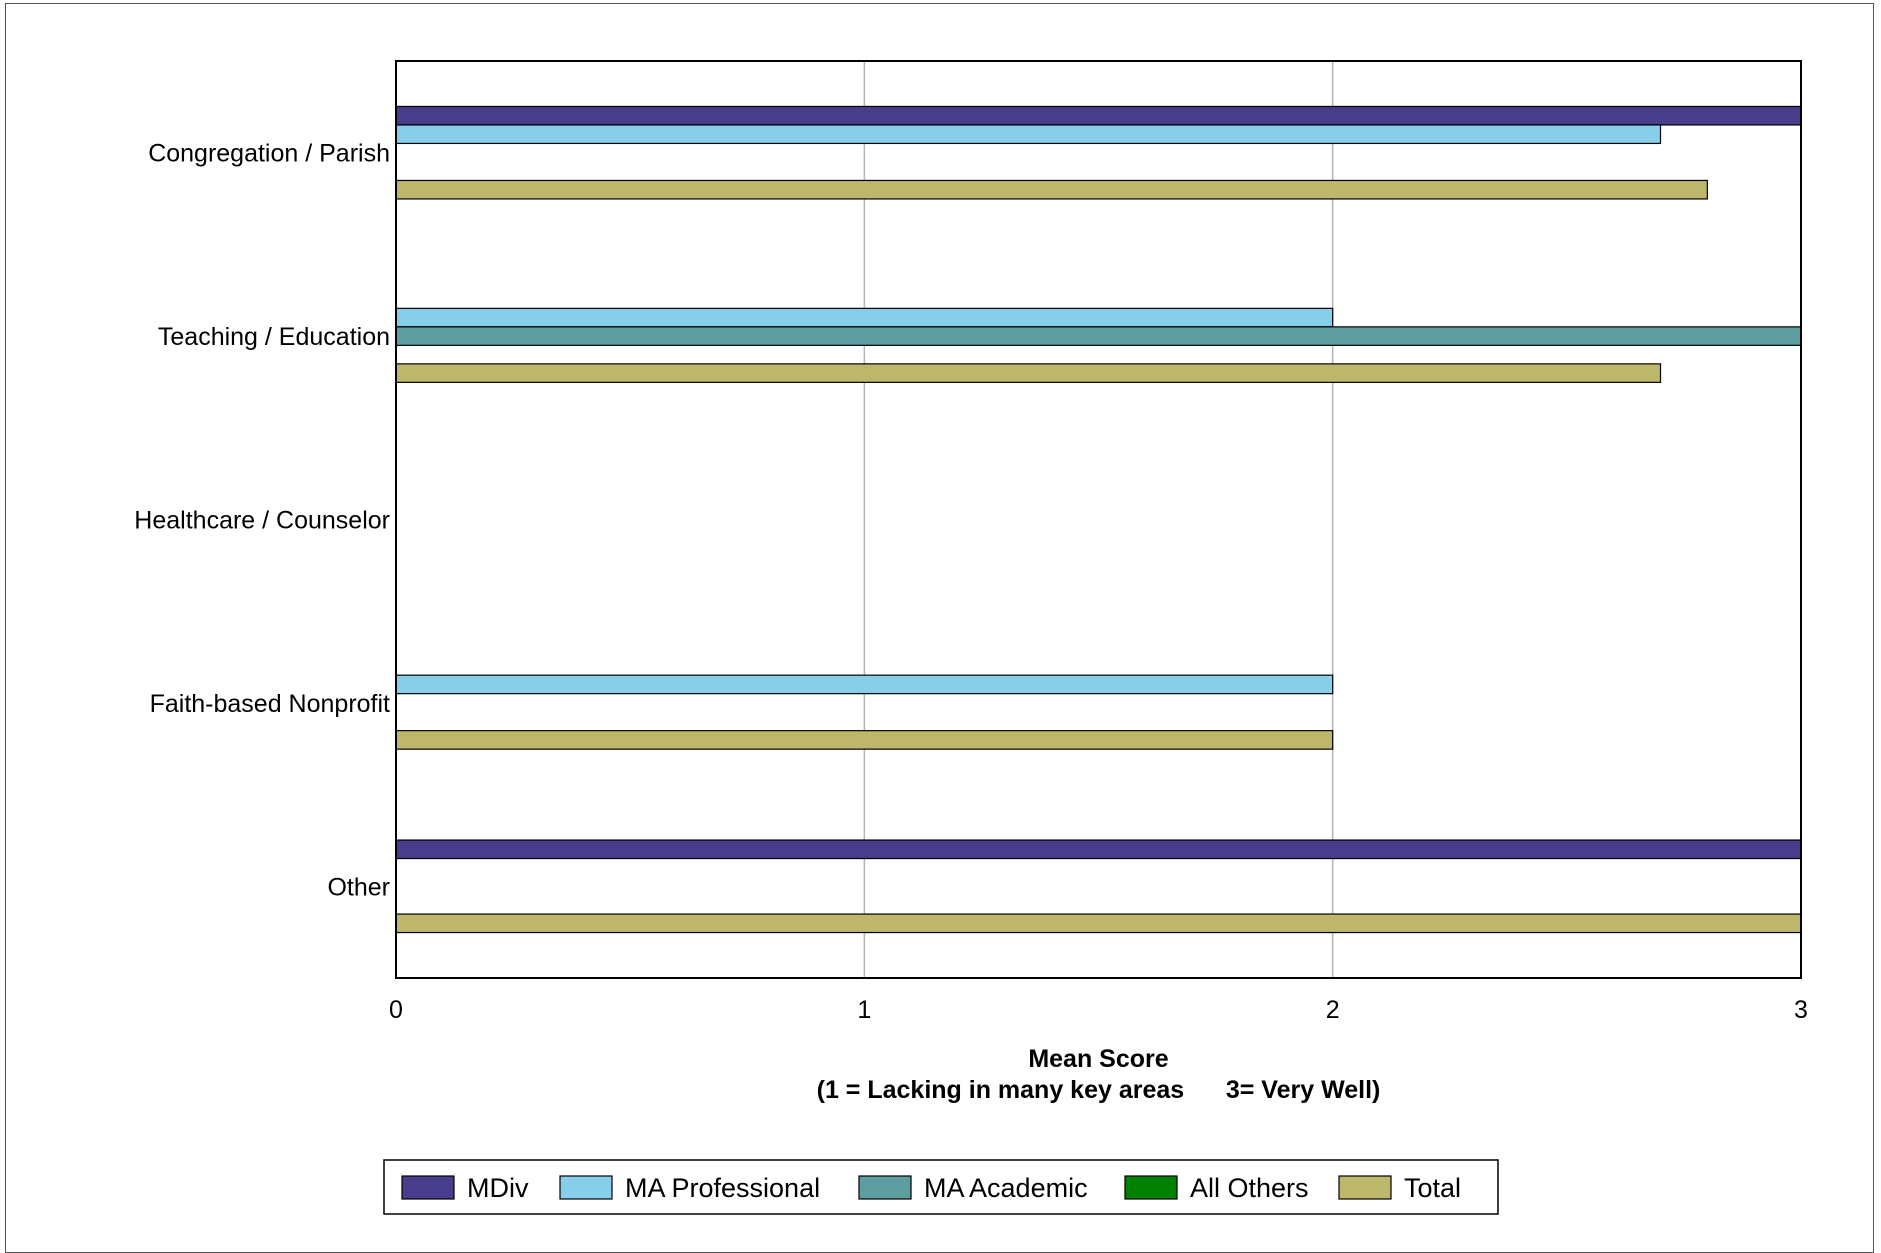 This screenshot has width=1881, height=1253. I want to click on legend-label: All Others, so click(1249, 1188).